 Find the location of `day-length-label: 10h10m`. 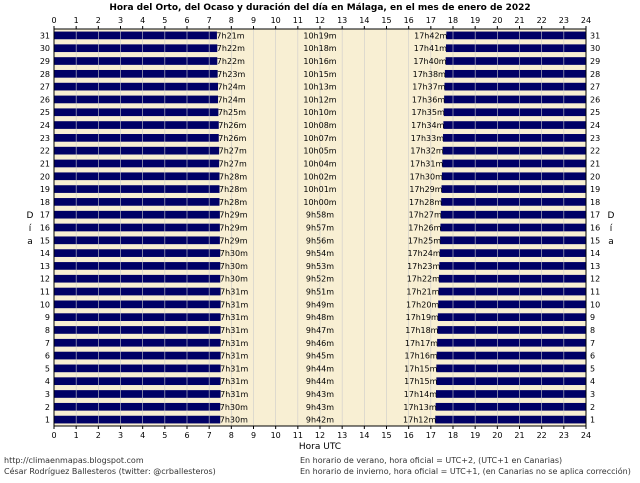

day-length-label: 10h10m is located at coordinates (319, 112).